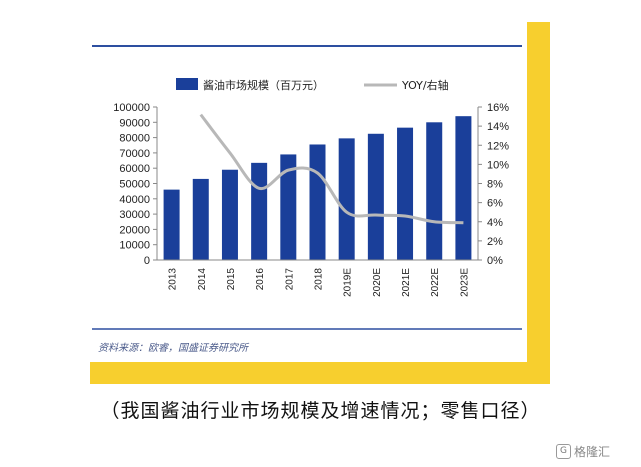 The image size is (641, 467). Describe the element at coordinates (495, 223) in the screenshot. I see `right-tick-label: 4%` at that location.